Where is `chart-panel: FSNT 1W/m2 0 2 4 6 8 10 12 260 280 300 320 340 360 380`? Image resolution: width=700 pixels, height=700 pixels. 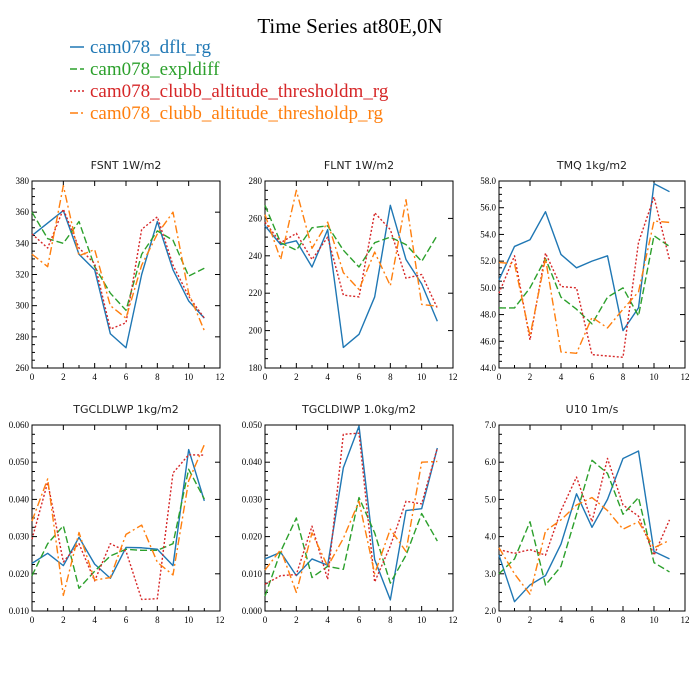 chart-panel: FSNT 1W/m2 0 2 4 6 8 10 12 260 280 300 320 340 360 380 is located at coordinates (120, 270).